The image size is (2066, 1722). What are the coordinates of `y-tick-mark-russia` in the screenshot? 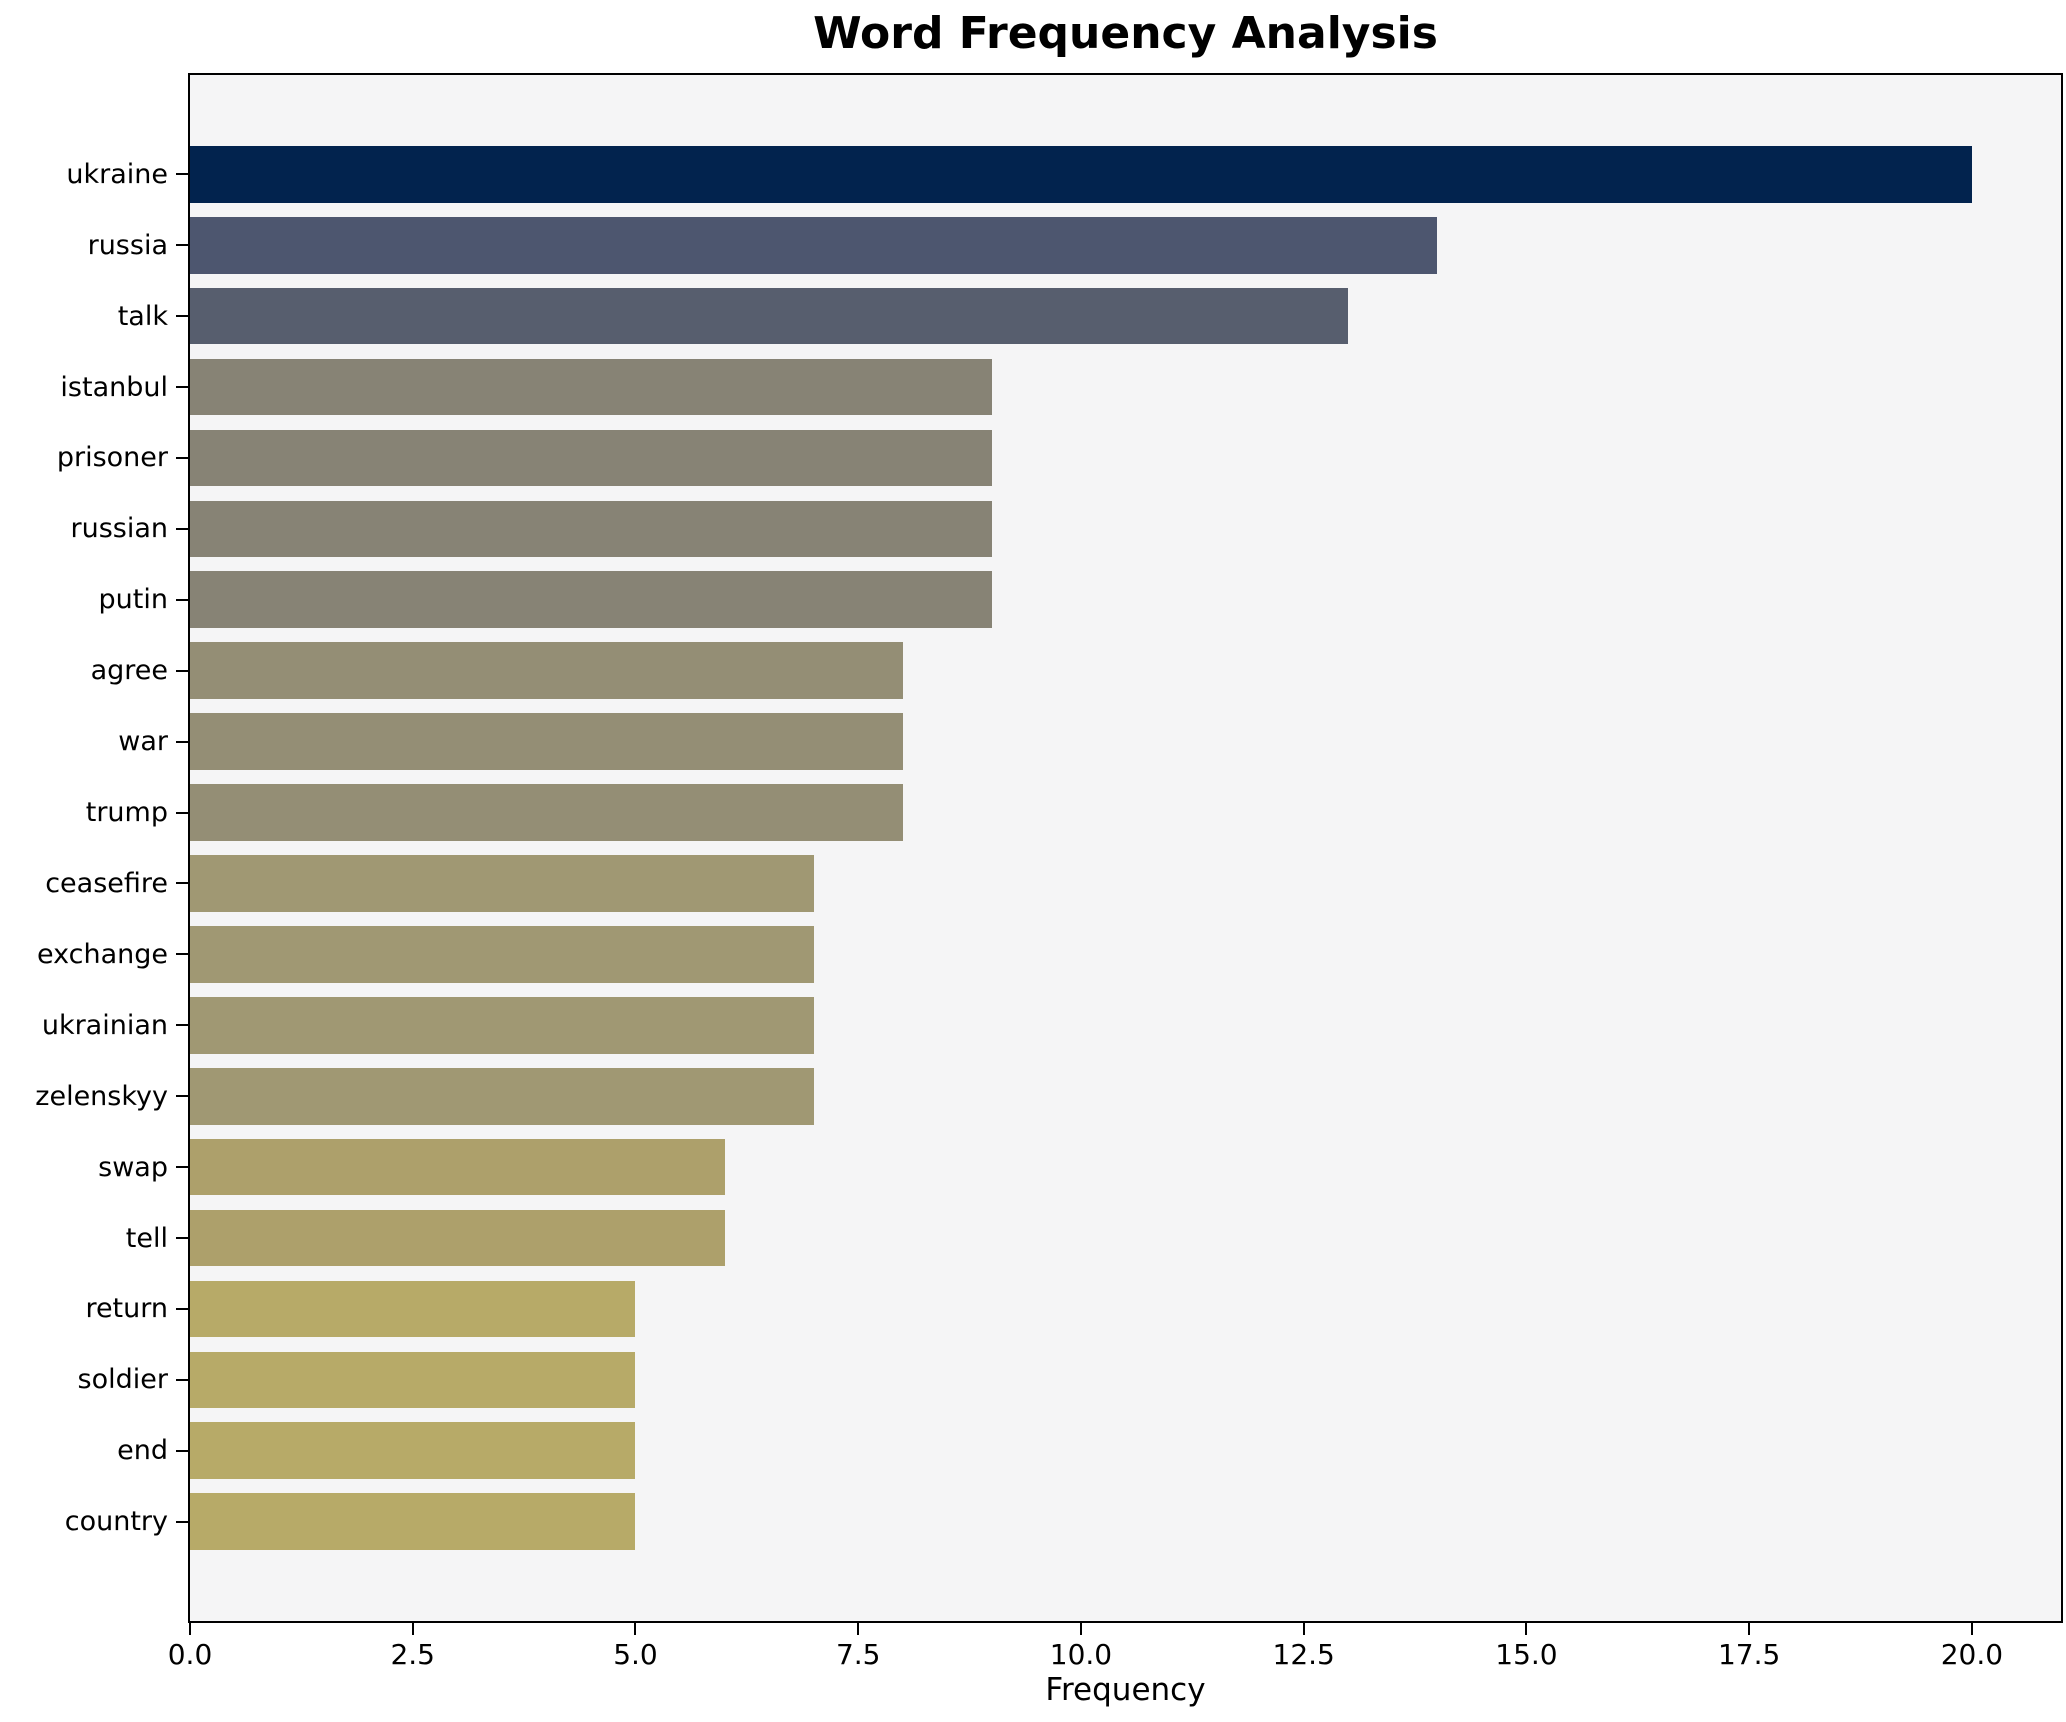 It's located at (182, 245).